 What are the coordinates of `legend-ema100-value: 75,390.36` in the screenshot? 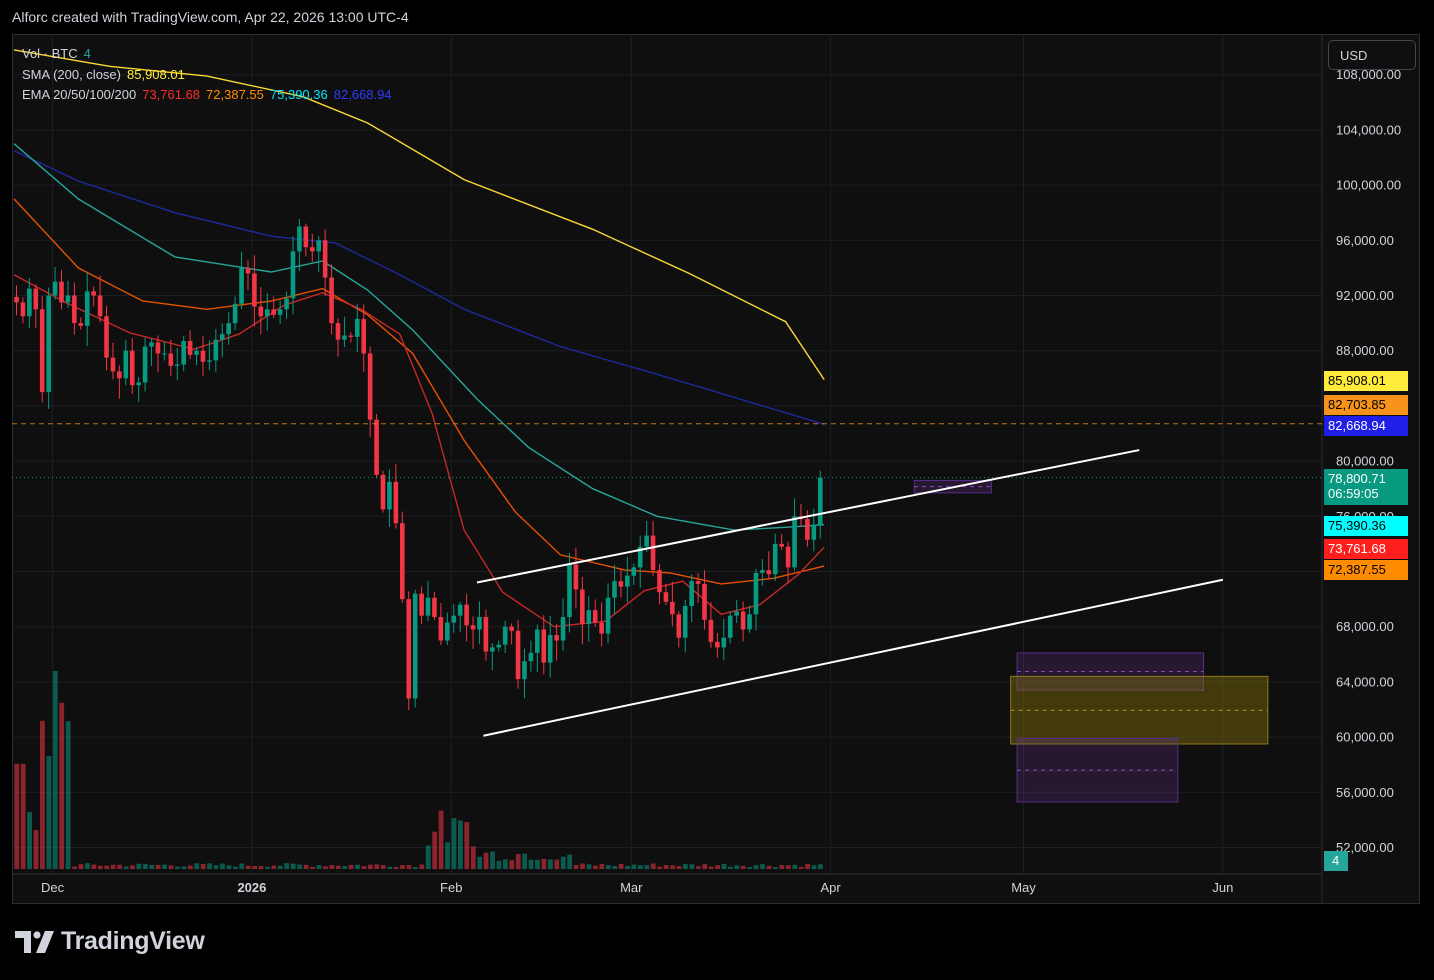 It's located at (298, 94).